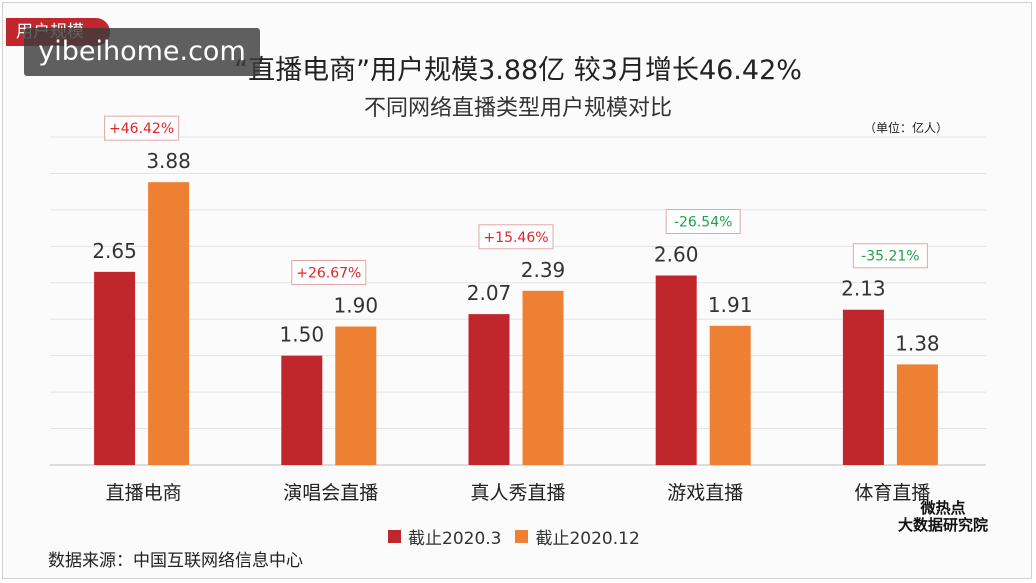  I want to click on legend-item-2020-3: 截止2020.3, so click(444, 536).